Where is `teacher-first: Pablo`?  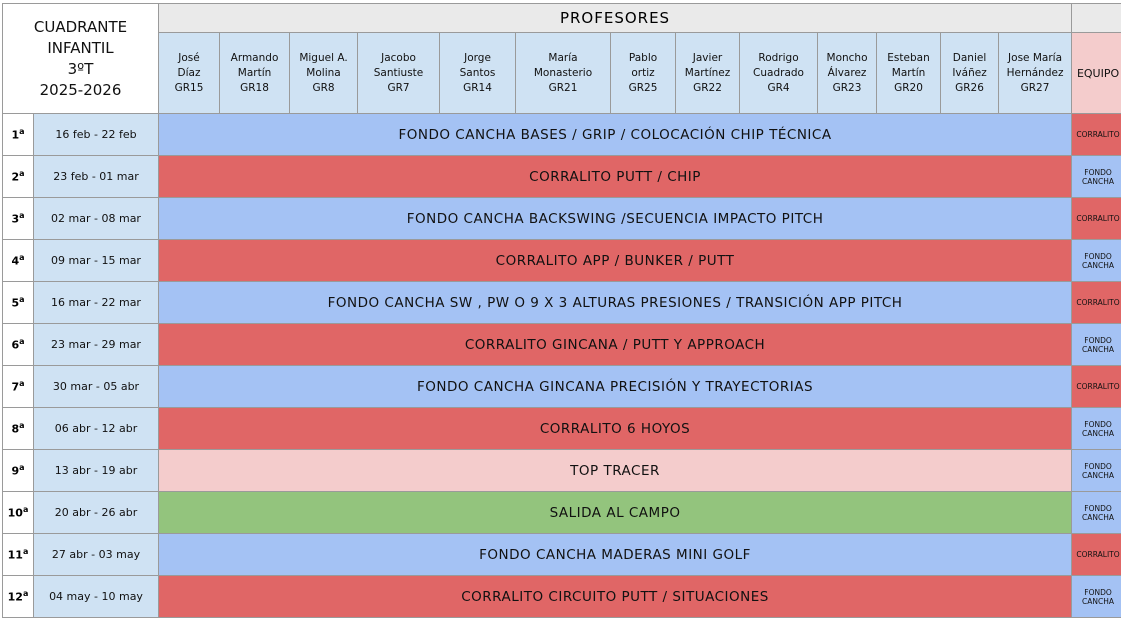 teacher-first: Pablo is located at coordinates (643, 57).